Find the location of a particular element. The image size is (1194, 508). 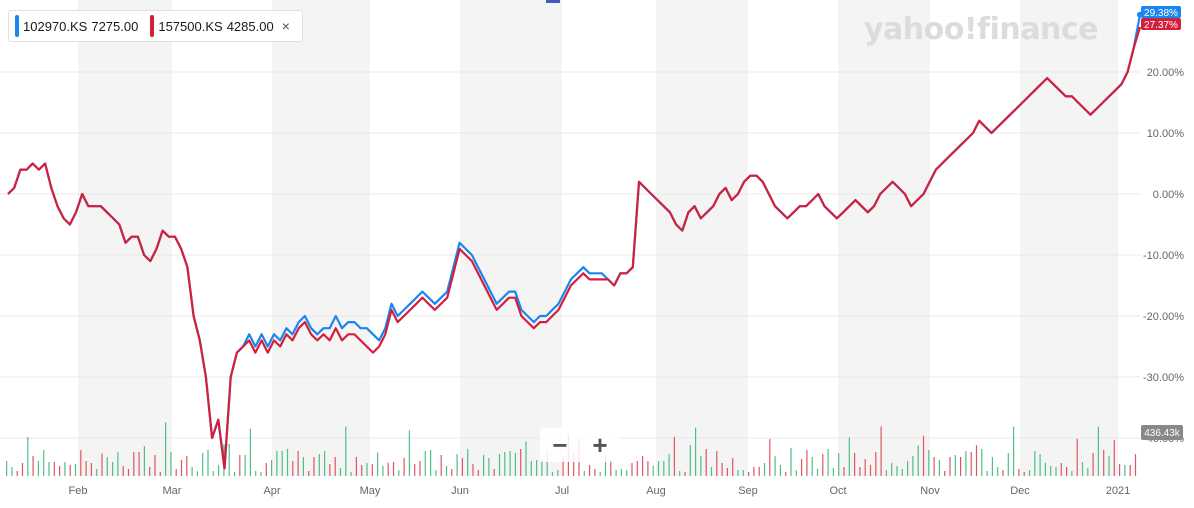

x-tick-label: Nov is located at coordinates (930, 491).